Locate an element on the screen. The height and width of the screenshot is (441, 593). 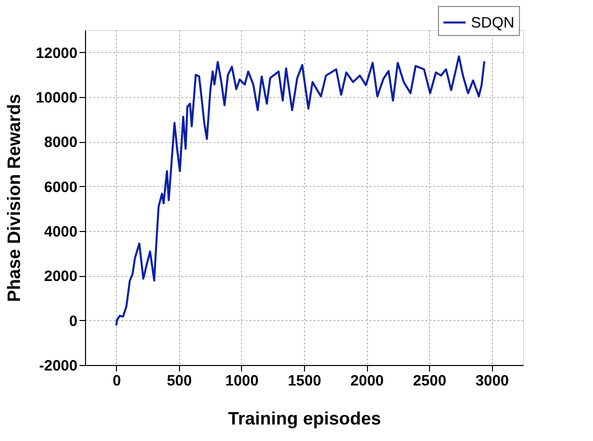
x-tick-label: 2000 is located at coordinates (367, 381).